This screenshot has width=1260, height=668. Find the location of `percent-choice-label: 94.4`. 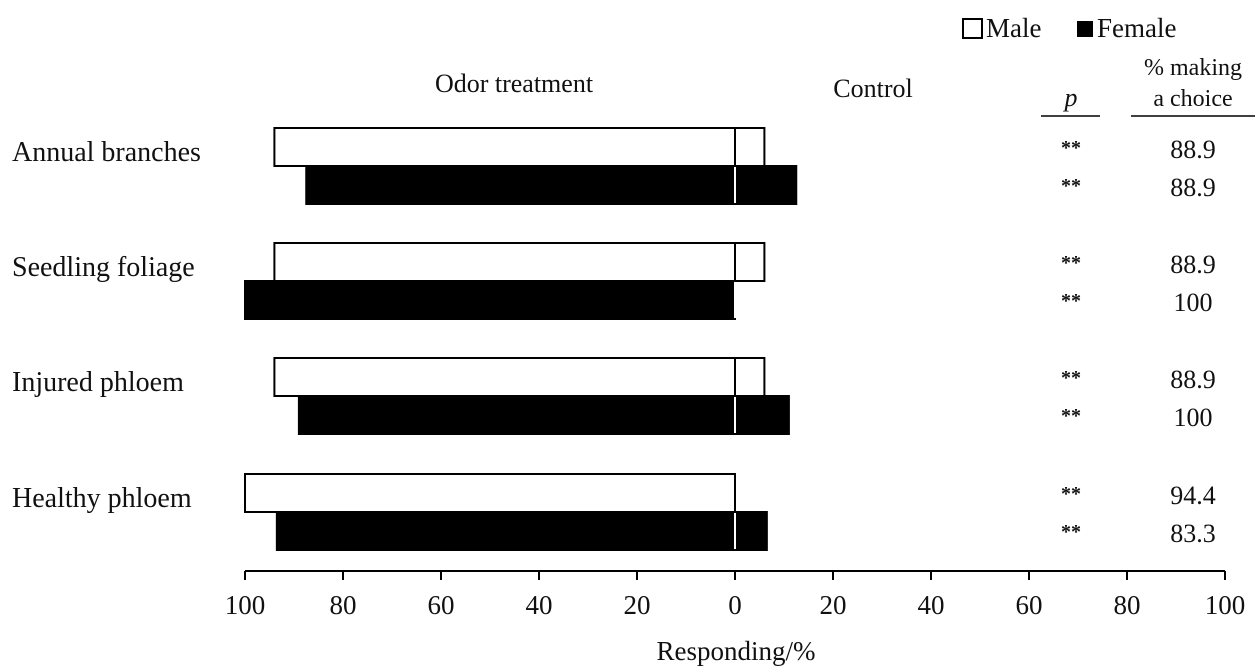

percent-choice-label: 94.4 is located at coordinates (1193, 495).